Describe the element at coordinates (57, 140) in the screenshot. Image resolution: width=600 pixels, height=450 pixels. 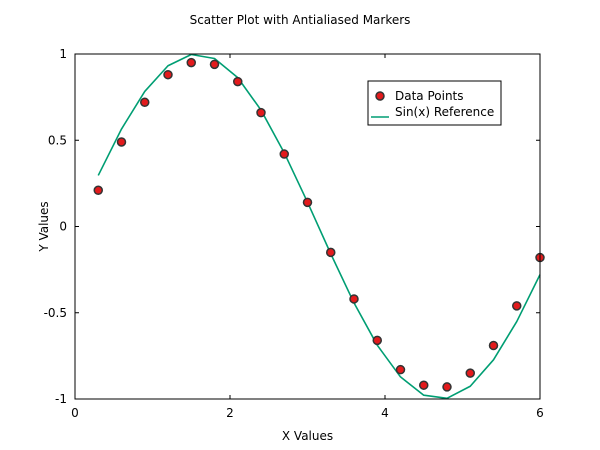
I see `y-tick-label: 0.5` at that location.